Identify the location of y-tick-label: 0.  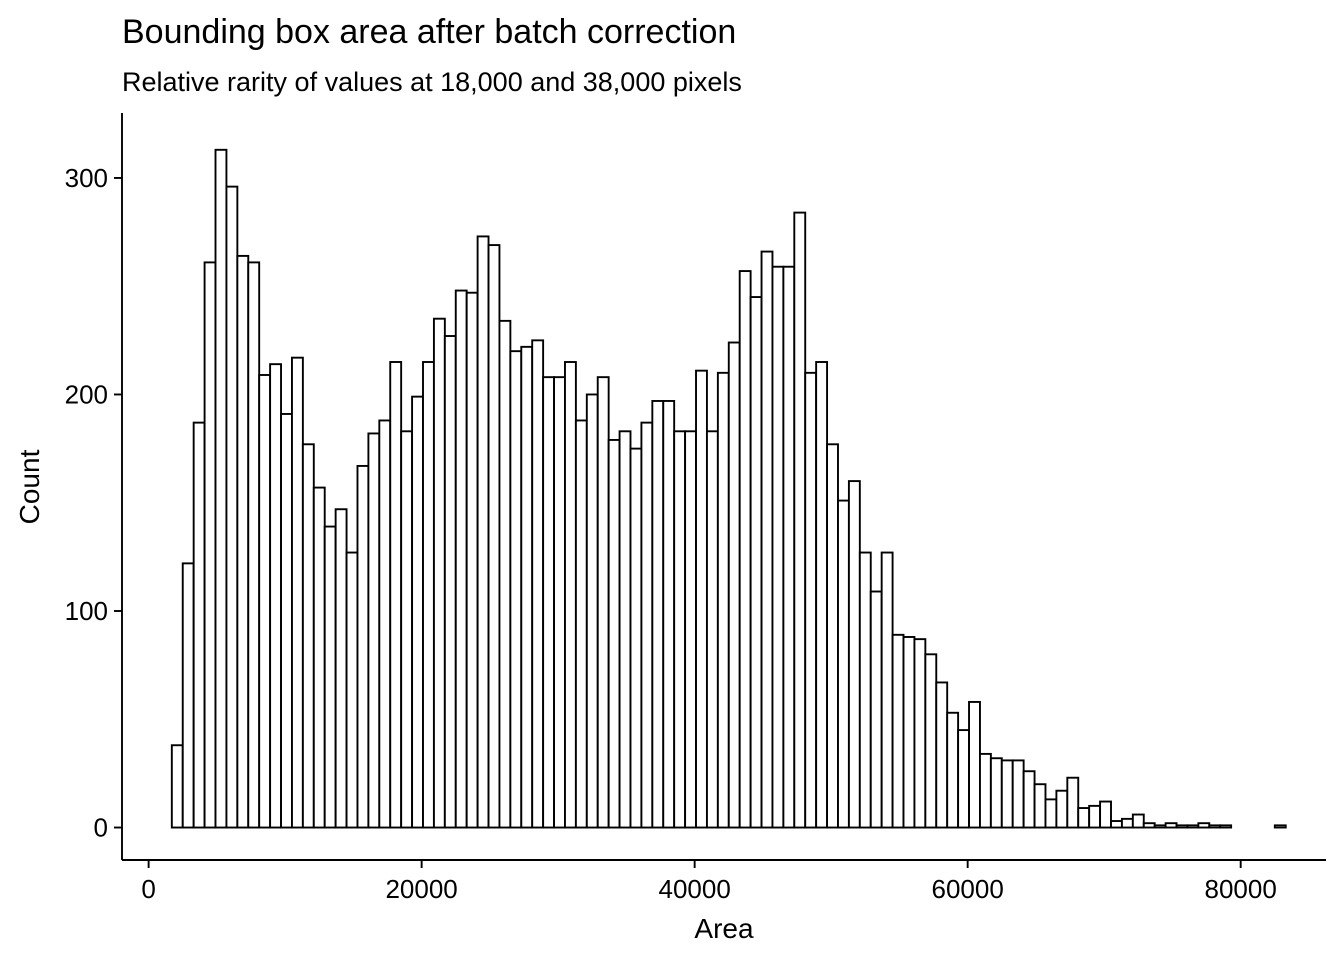
(101, 828).